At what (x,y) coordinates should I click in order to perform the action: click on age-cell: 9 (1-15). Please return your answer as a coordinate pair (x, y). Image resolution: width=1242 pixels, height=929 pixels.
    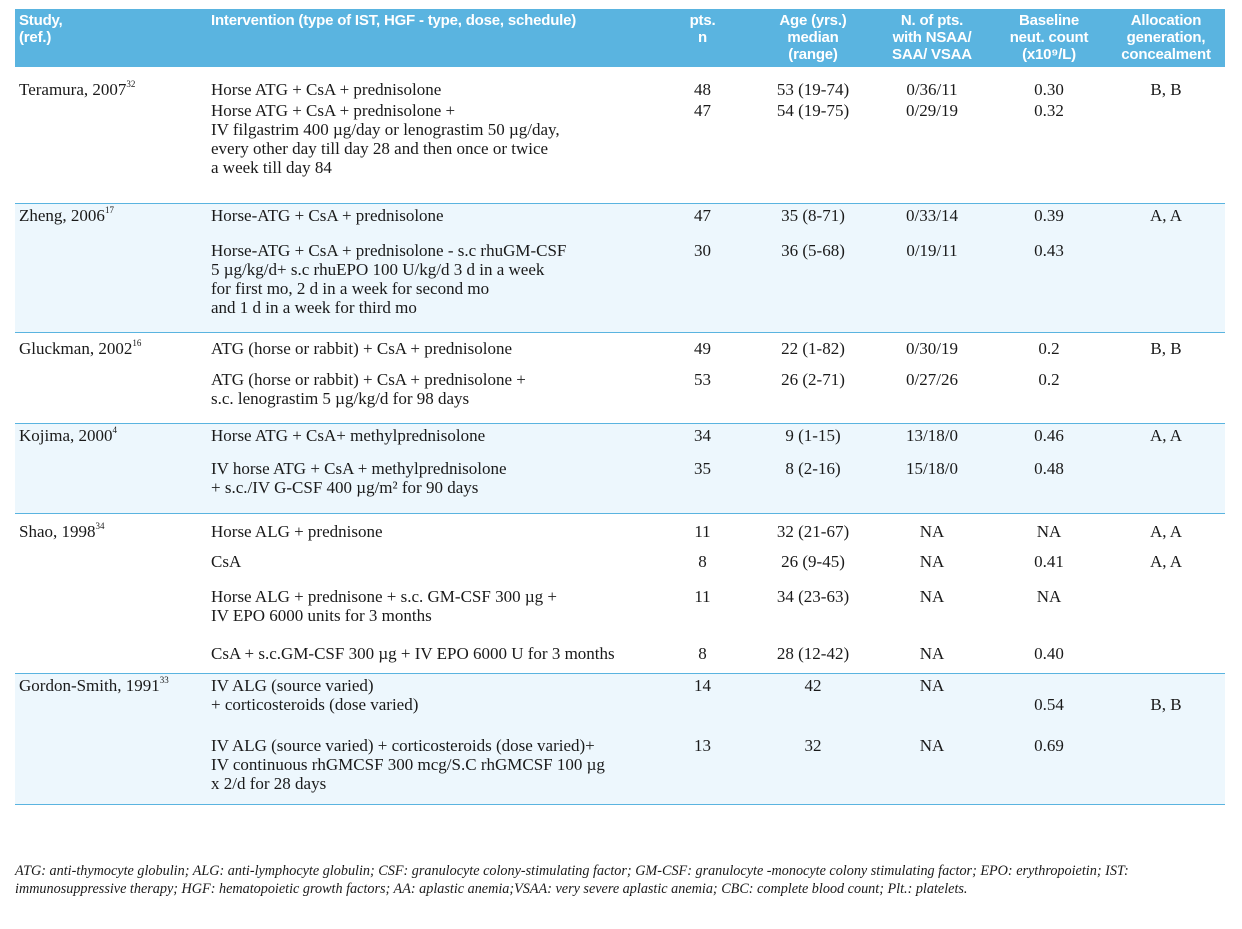
    Looking at the image, I should click on (813, 439).